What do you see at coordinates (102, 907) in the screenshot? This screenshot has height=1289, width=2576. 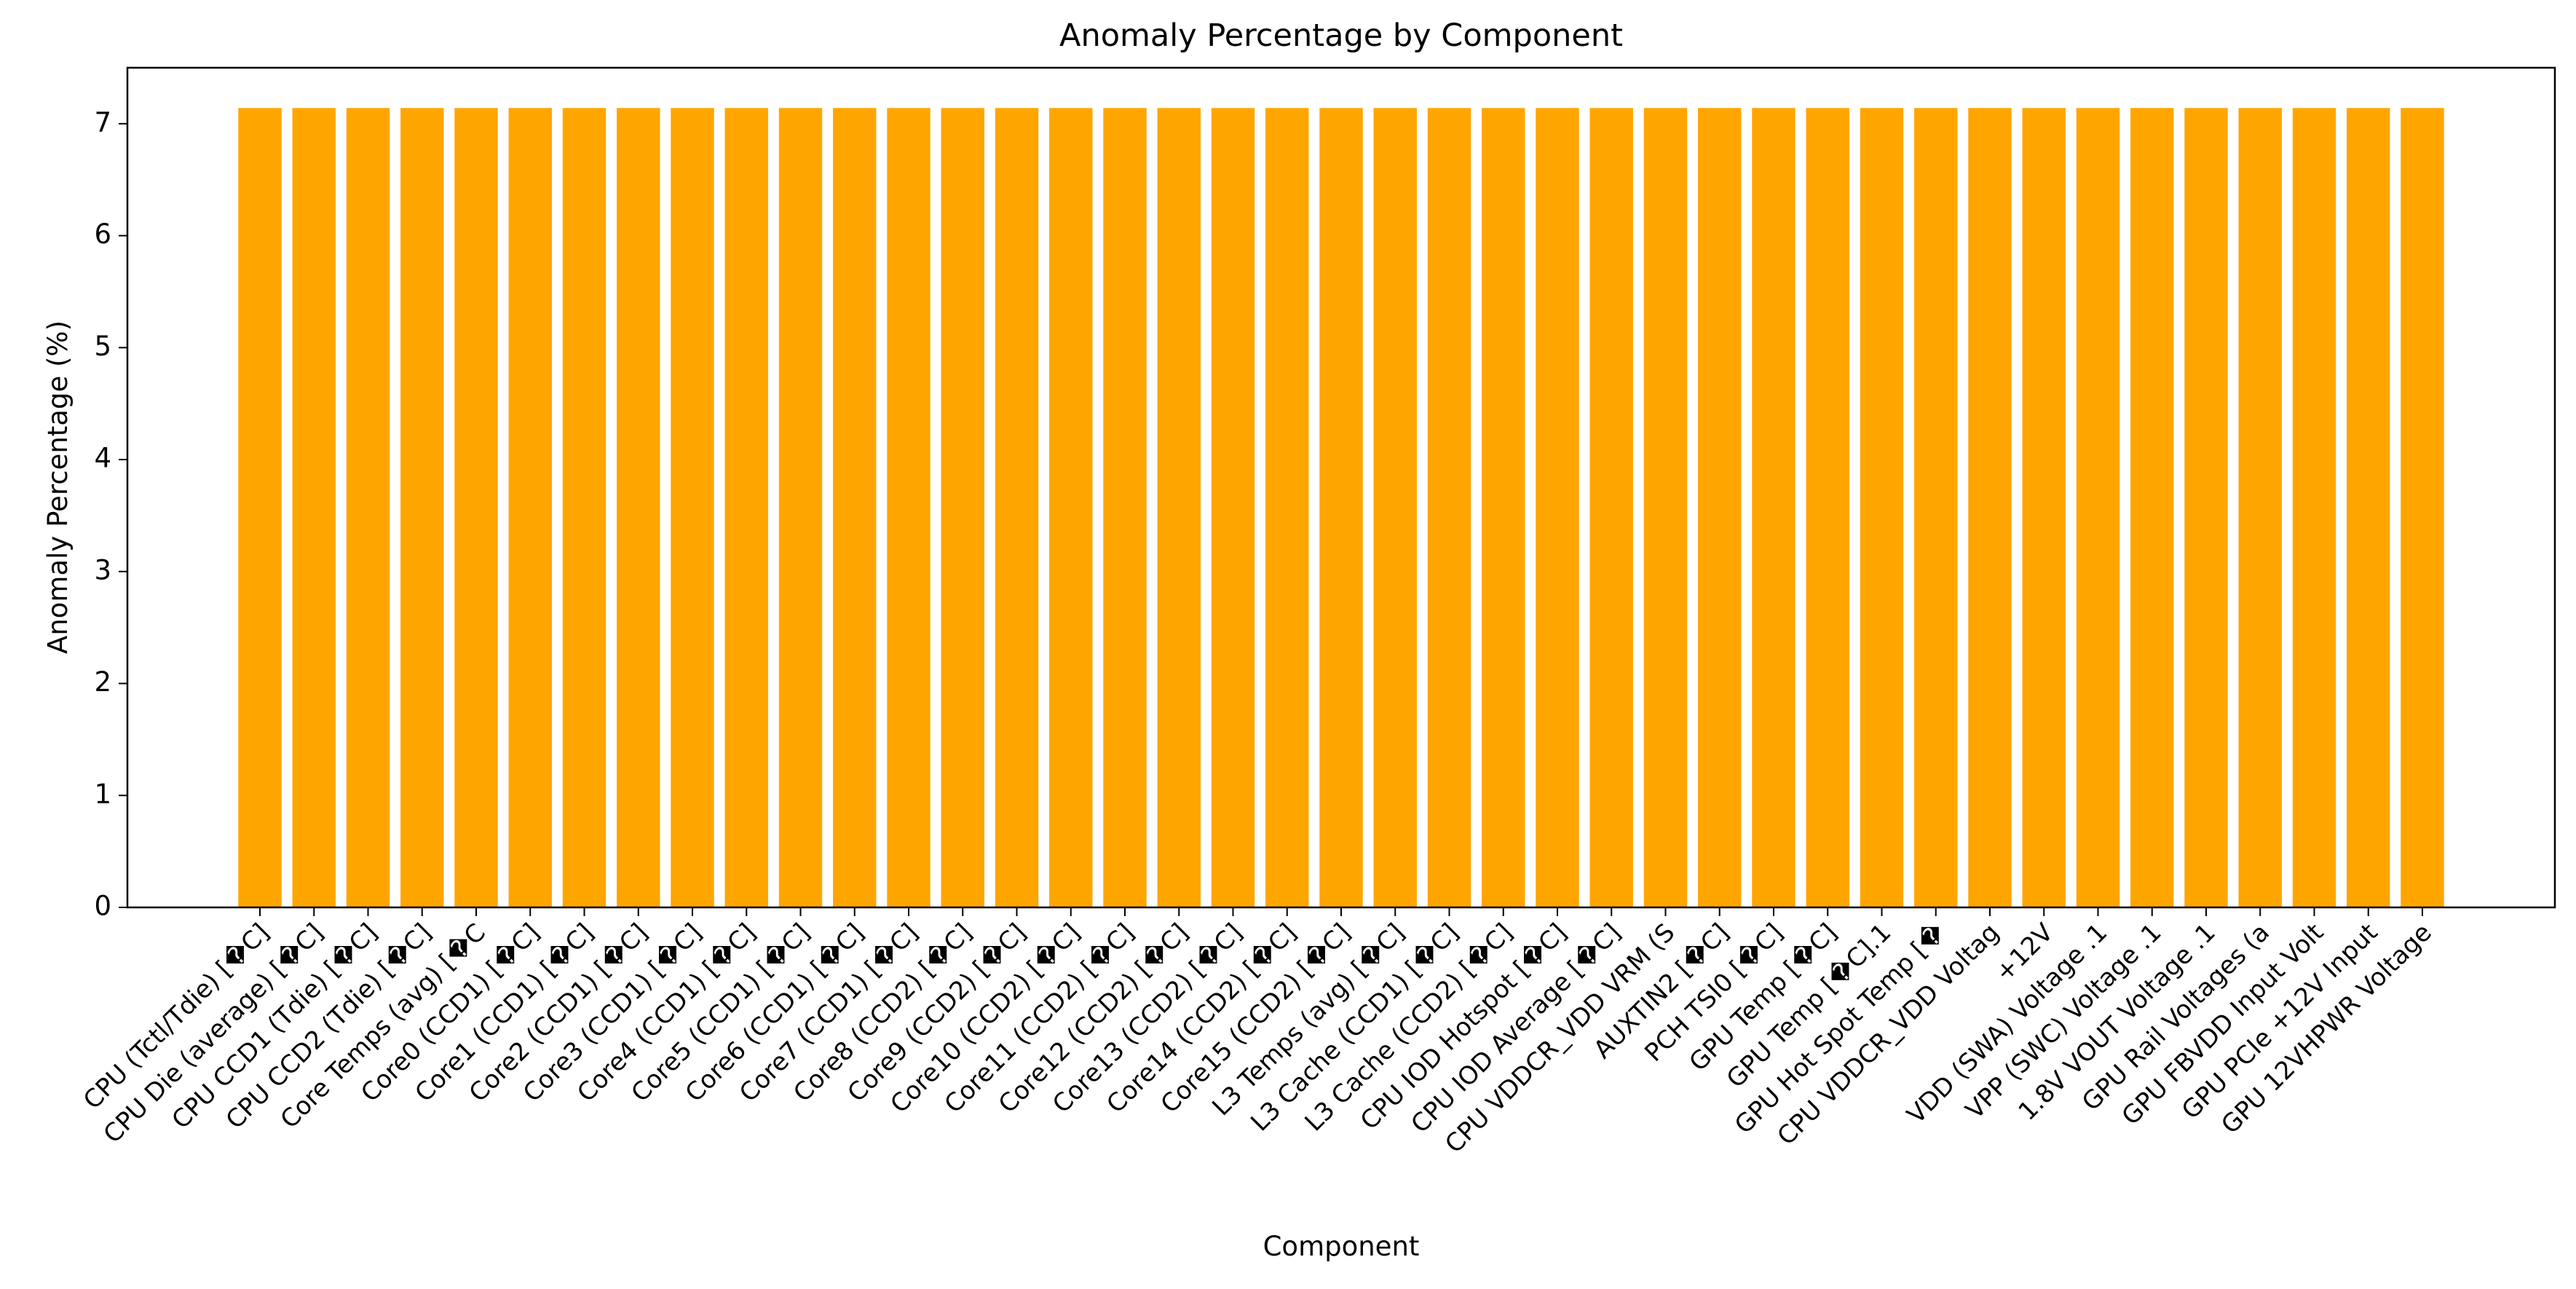 I see `y-tick-label: 0` at bounding box center [102, 907].